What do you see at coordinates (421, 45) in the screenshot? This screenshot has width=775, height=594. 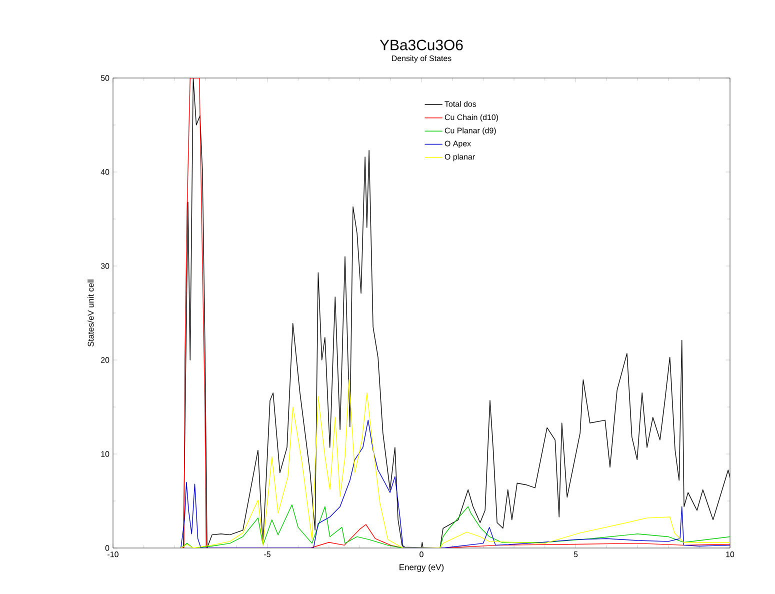 I see `chart-title: YBa3Cu3O6` at bounding box center [421, 45].